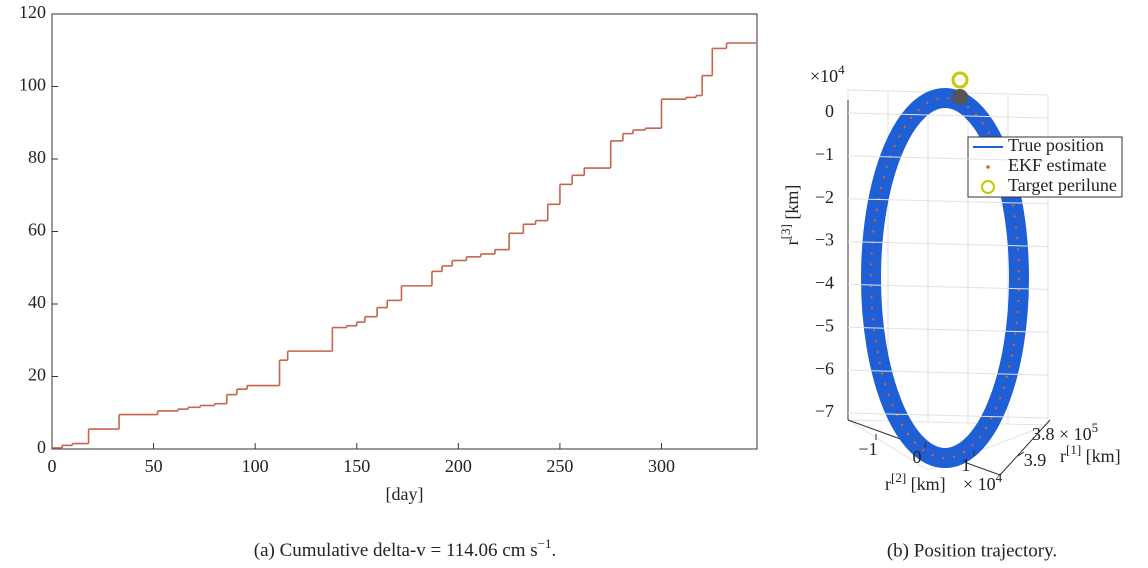 This screenshot has width=1148, height=568. I want to click on caption: (a) Cumulative delta-v = 114.06 cm s−1., so click(405, 548).